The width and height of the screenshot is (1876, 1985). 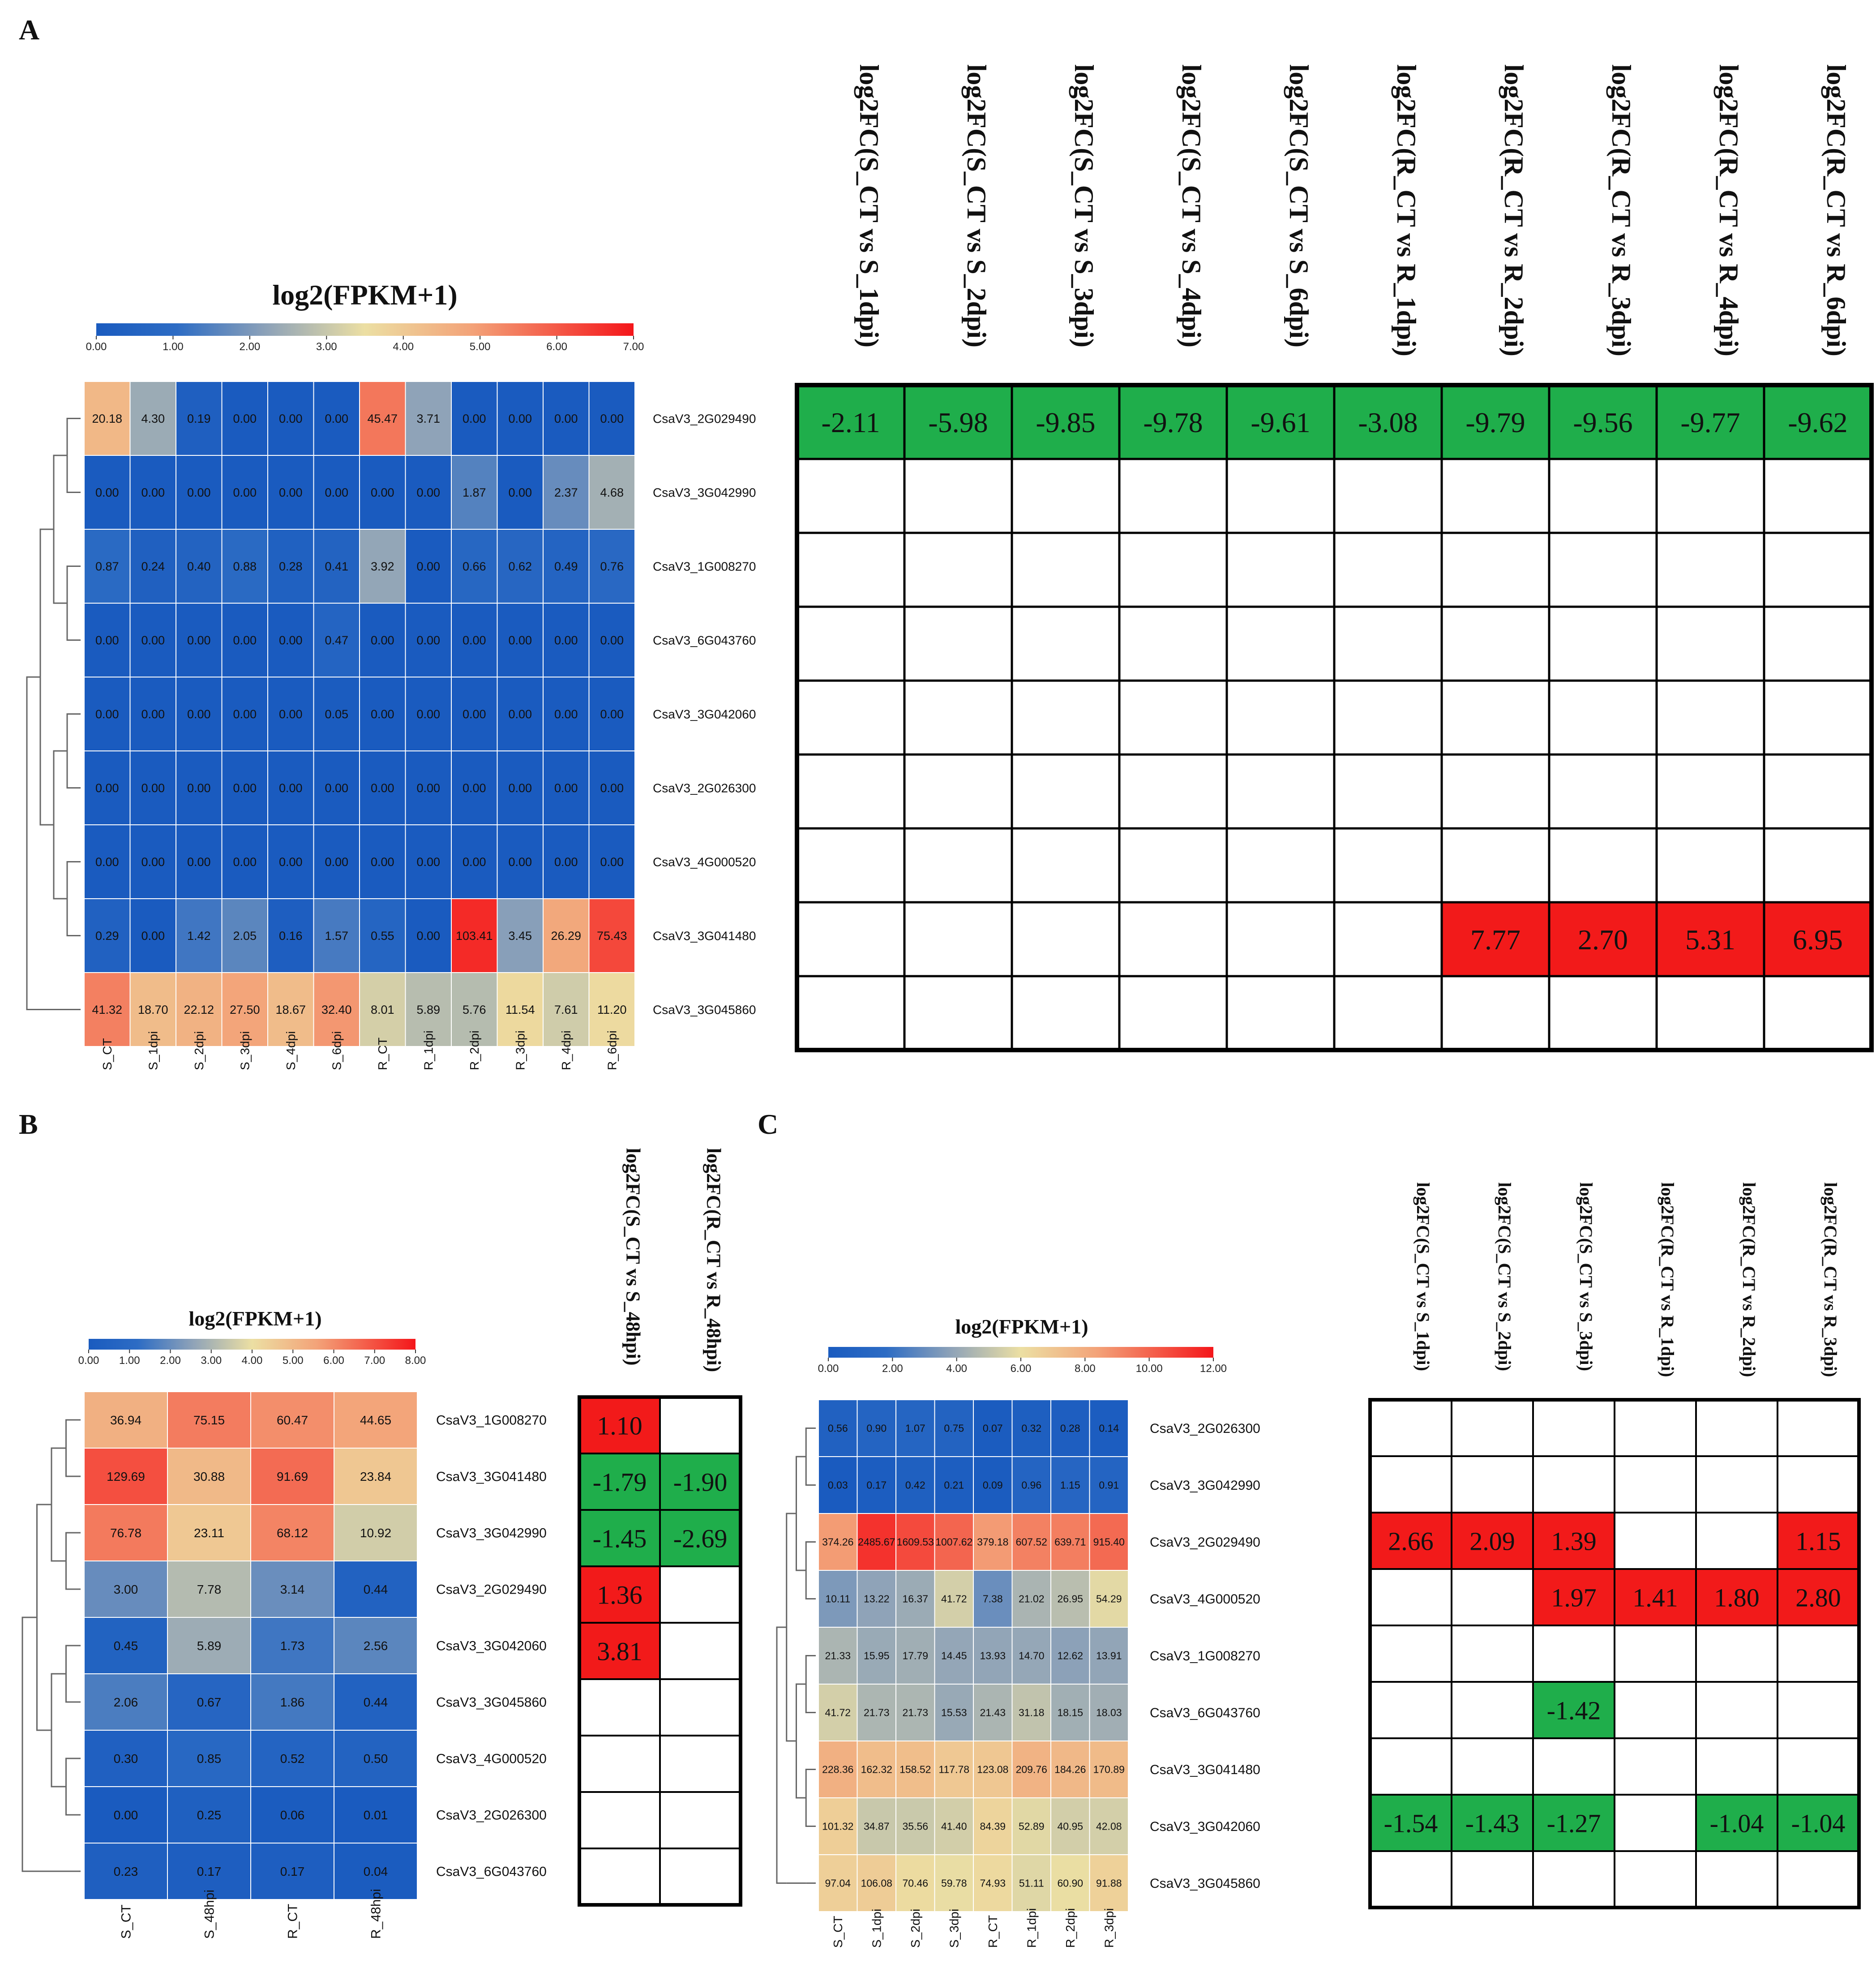 What do you see at coordinates (474, 566) in the screenshot?
I see `heatmap-cell-label: 0.66` at bounding box center [474, 566].